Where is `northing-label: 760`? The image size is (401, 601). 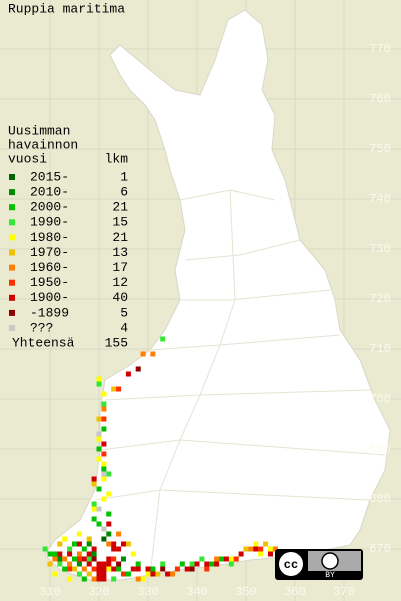 northing-label: 760 is located at coordinates (380, 99).